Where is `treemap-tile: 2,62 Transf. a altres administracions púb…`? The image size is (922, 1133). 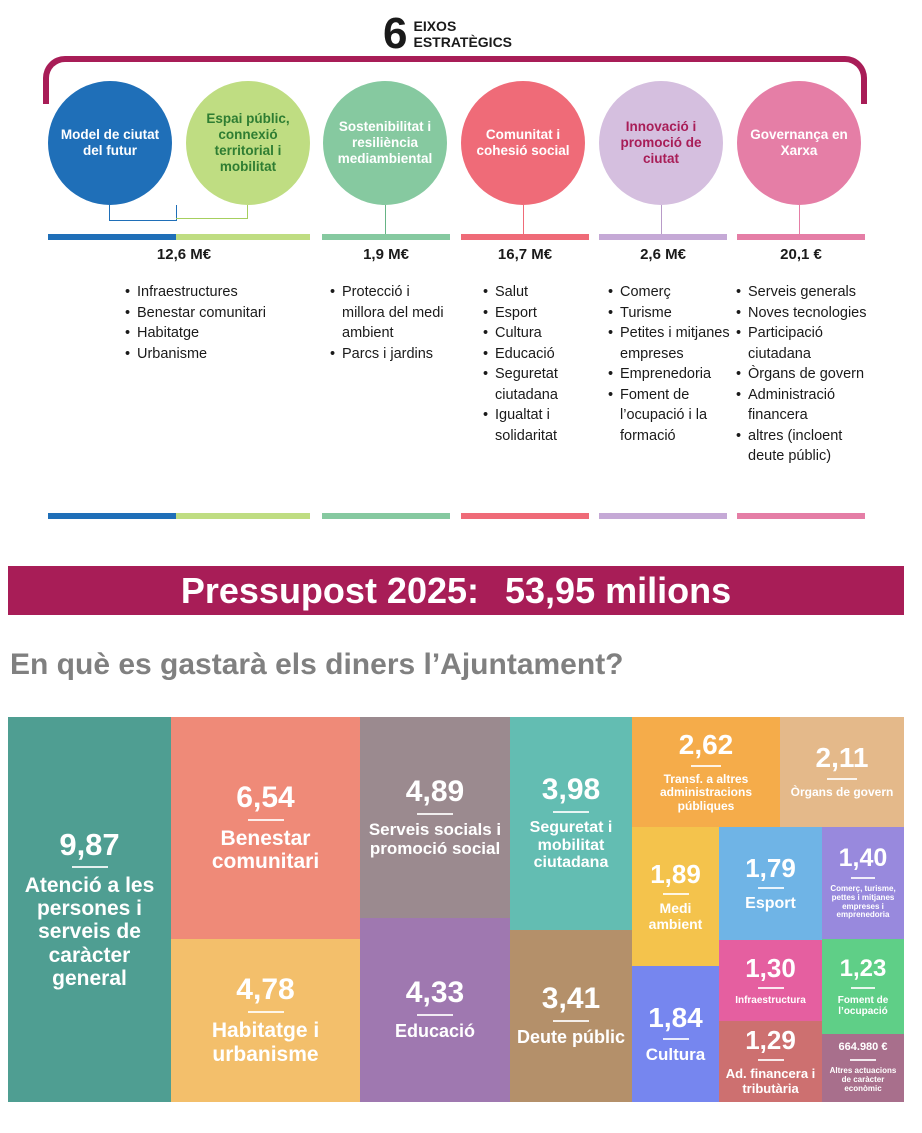 treemap-tile: 2,62 Transf. a altres administracions púb… is located at coordinates (706, 772).